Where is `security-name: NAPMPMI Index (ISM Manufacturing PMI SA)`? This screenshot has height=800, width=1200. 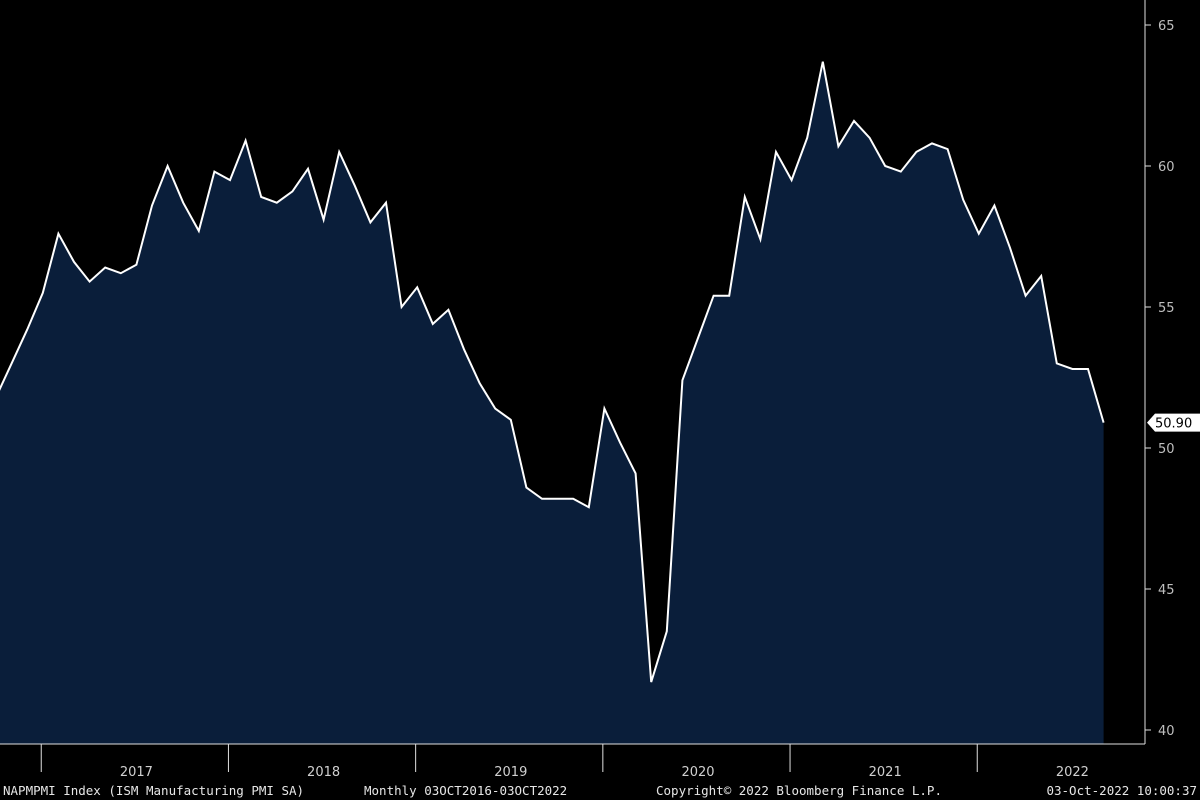
security-name: NAPMPMI Index (ISM Manufacturing PMI SA) is located at coordinates (154, 790).